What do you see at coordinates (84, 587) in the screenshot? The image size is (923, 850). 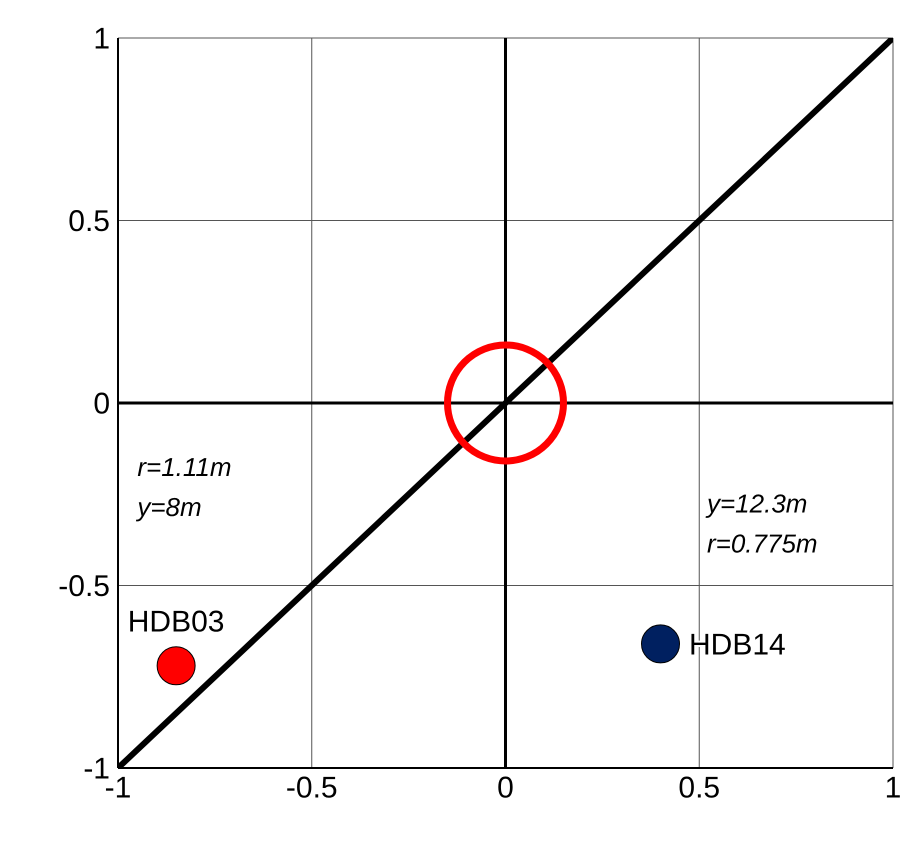 I see `y-tick-label: -0.5` at bounding box center [84, 587].